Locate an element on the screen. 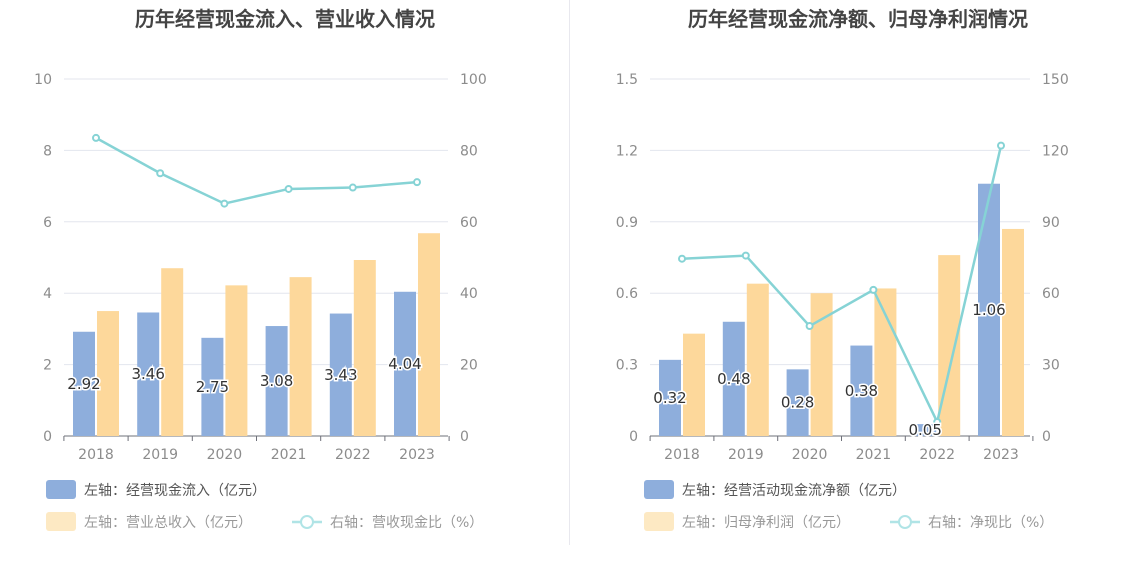  right-axis-tick-label: 80 is located at coordinates (469, 151).